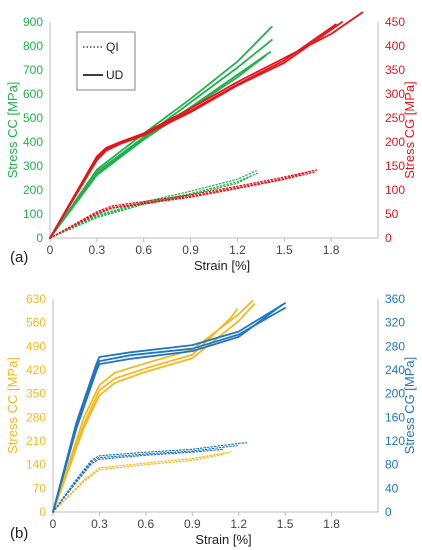 Image resolution: width=422 pixels, height=550 pixels. What do you see at coordinates (395, 118) in the screenshot?
I see `y-right-tick-label: 250` at bounding box center [395, 118].